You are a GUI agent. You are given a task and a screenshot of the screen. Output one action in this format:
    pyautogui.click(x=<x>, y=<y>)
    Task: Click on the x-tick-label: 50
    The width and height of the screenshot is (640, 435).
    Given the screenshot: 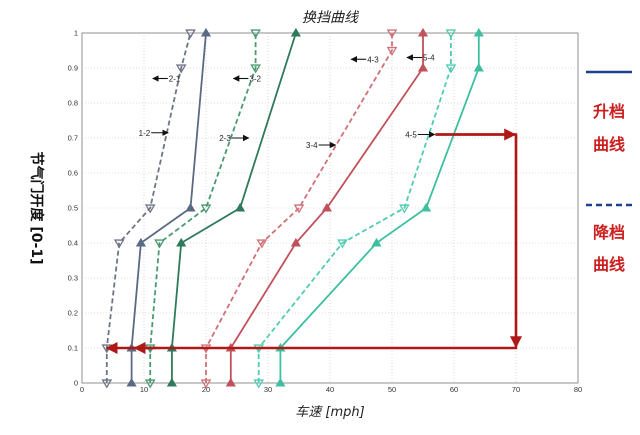 What is the action you would take?
    pyautogui.click(x=392, y=389)
    